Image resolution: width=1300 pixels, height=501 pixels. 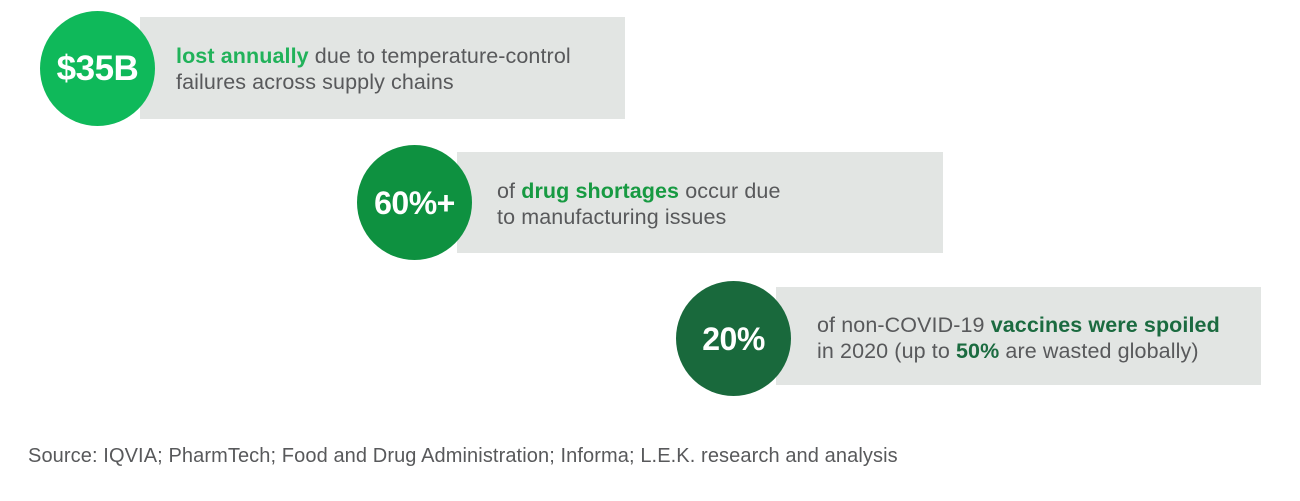 What do you see at coordinates (600, 191) in the screenshot?
I see `stat-highlight-2: drug shortages` at bounding box center [600, 191].